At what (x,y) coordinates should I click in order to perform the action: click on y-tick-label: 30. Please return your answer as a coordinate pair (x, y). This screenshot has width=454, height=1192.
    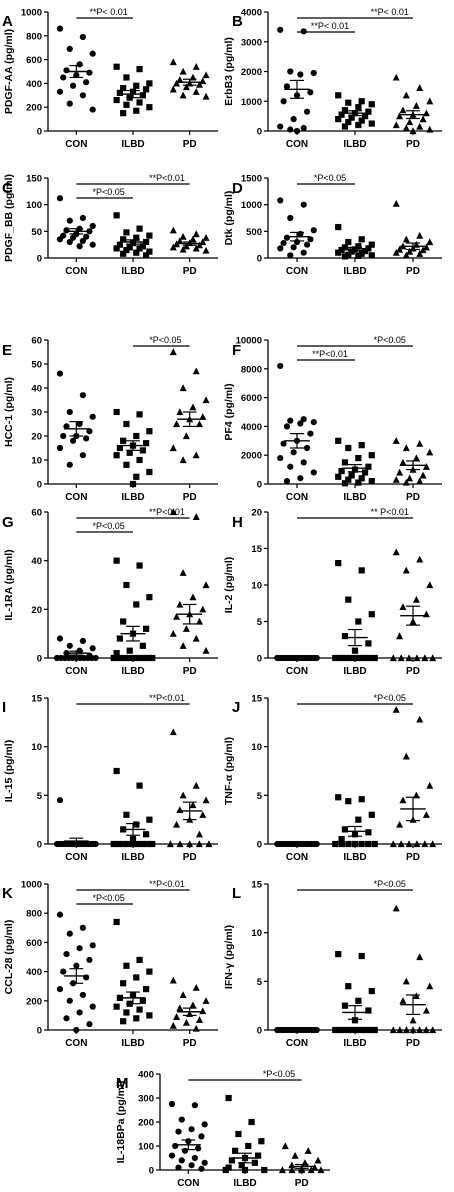
    Looking at the image, I should click on (36, 413).